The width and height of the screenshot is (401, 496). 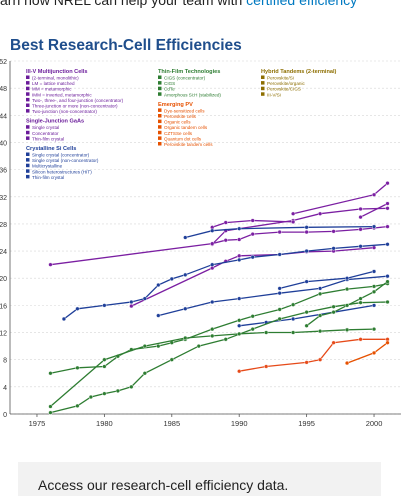 What do you see at coordinates (3, 143) in the screenshot?
I see `y-tick-label: 40` at bounding box center [3, 143].